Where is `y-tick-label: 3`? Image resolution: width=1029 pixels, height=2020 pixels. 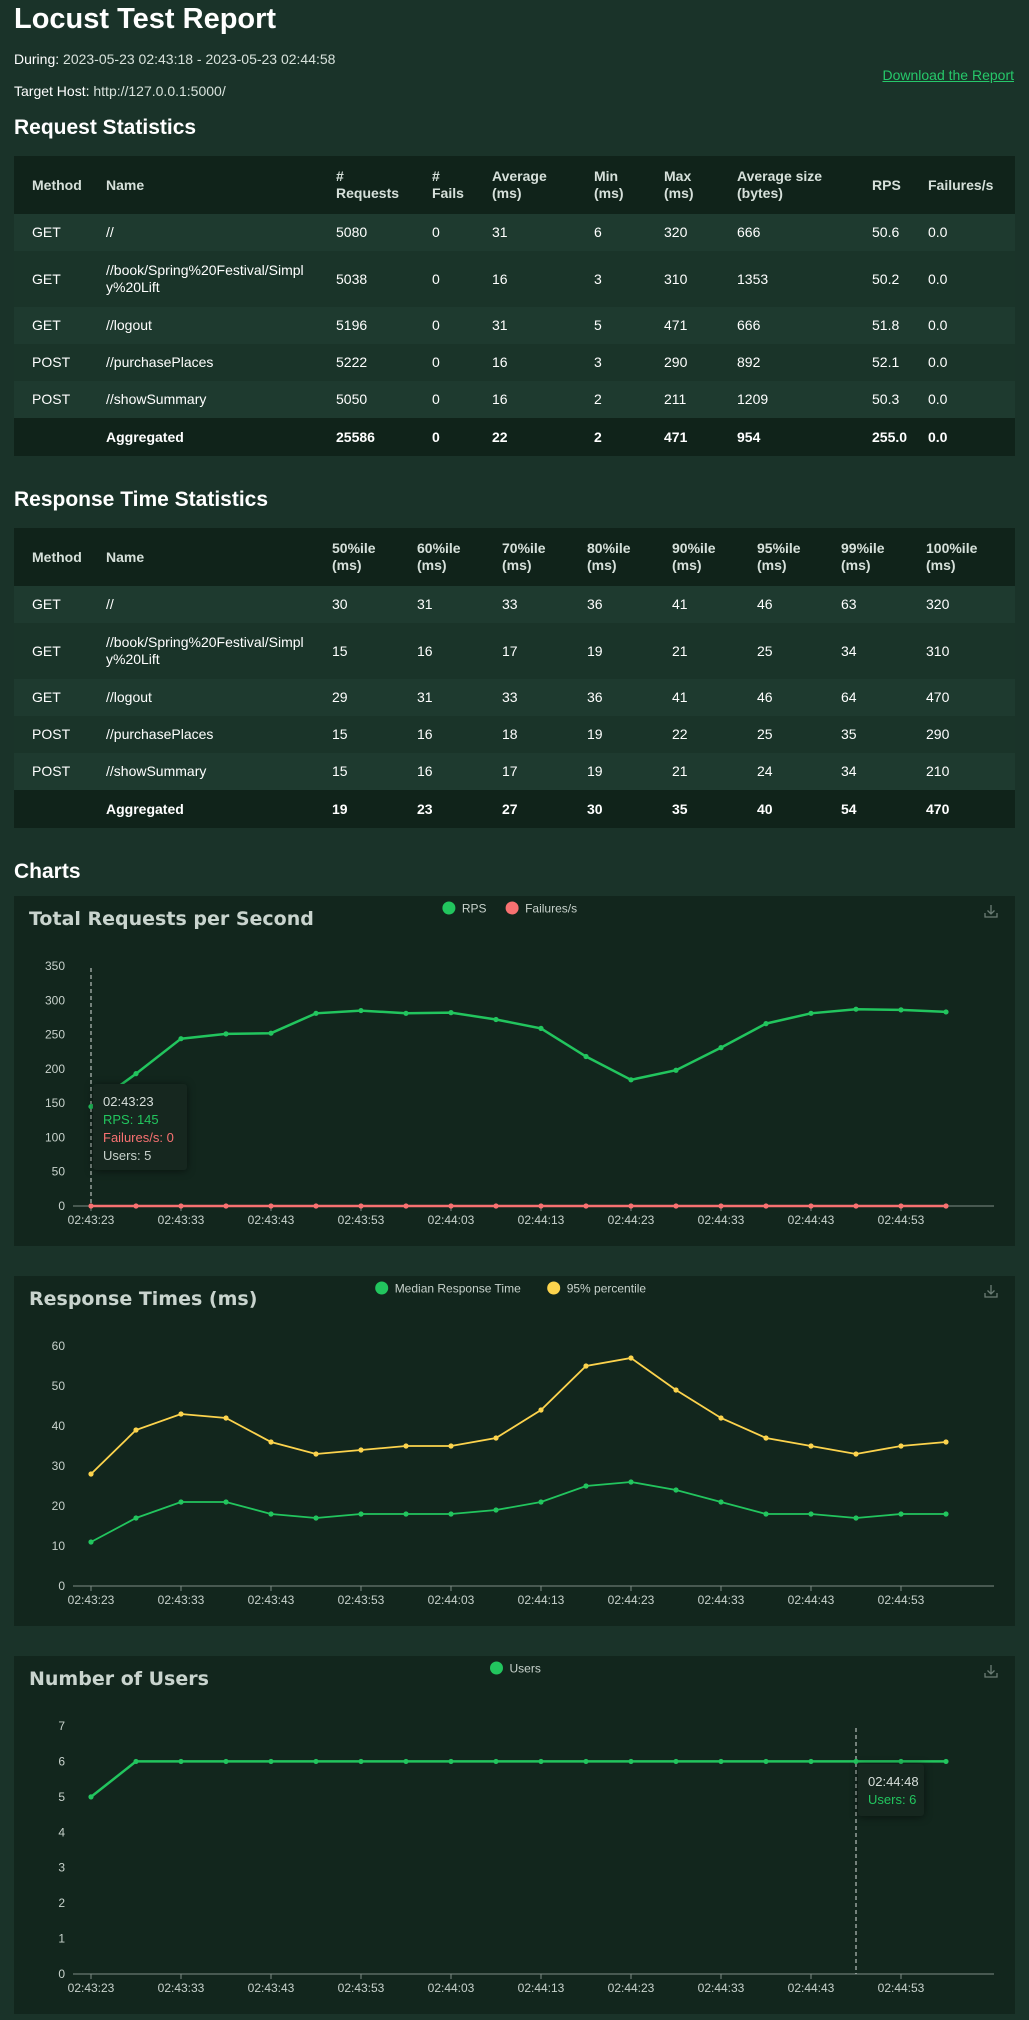
y-tick-label: 3 is located at coordinates (61, 1868).